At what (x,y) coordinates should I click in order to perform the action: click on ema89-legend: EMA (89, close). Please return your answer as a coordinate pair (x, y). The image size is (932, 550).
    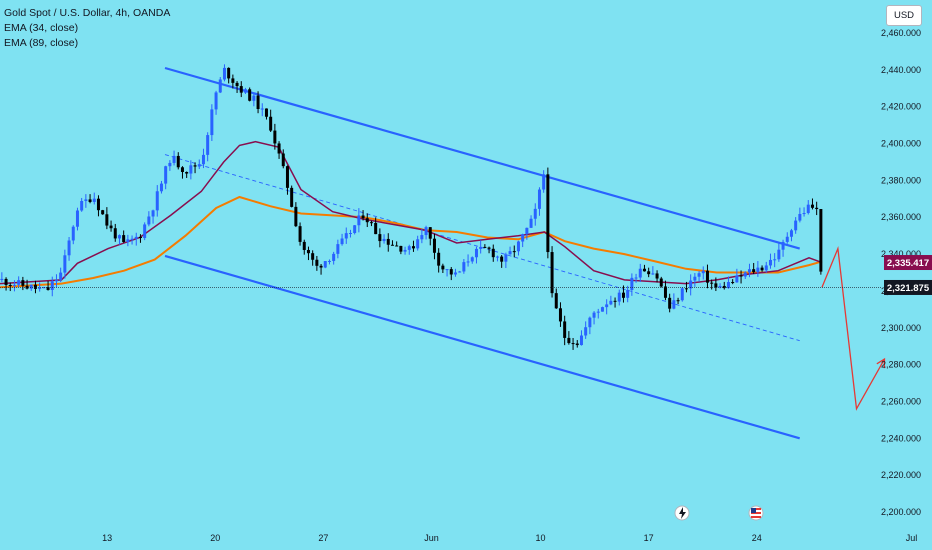
    Looking at the image, I should click on (41, 43).